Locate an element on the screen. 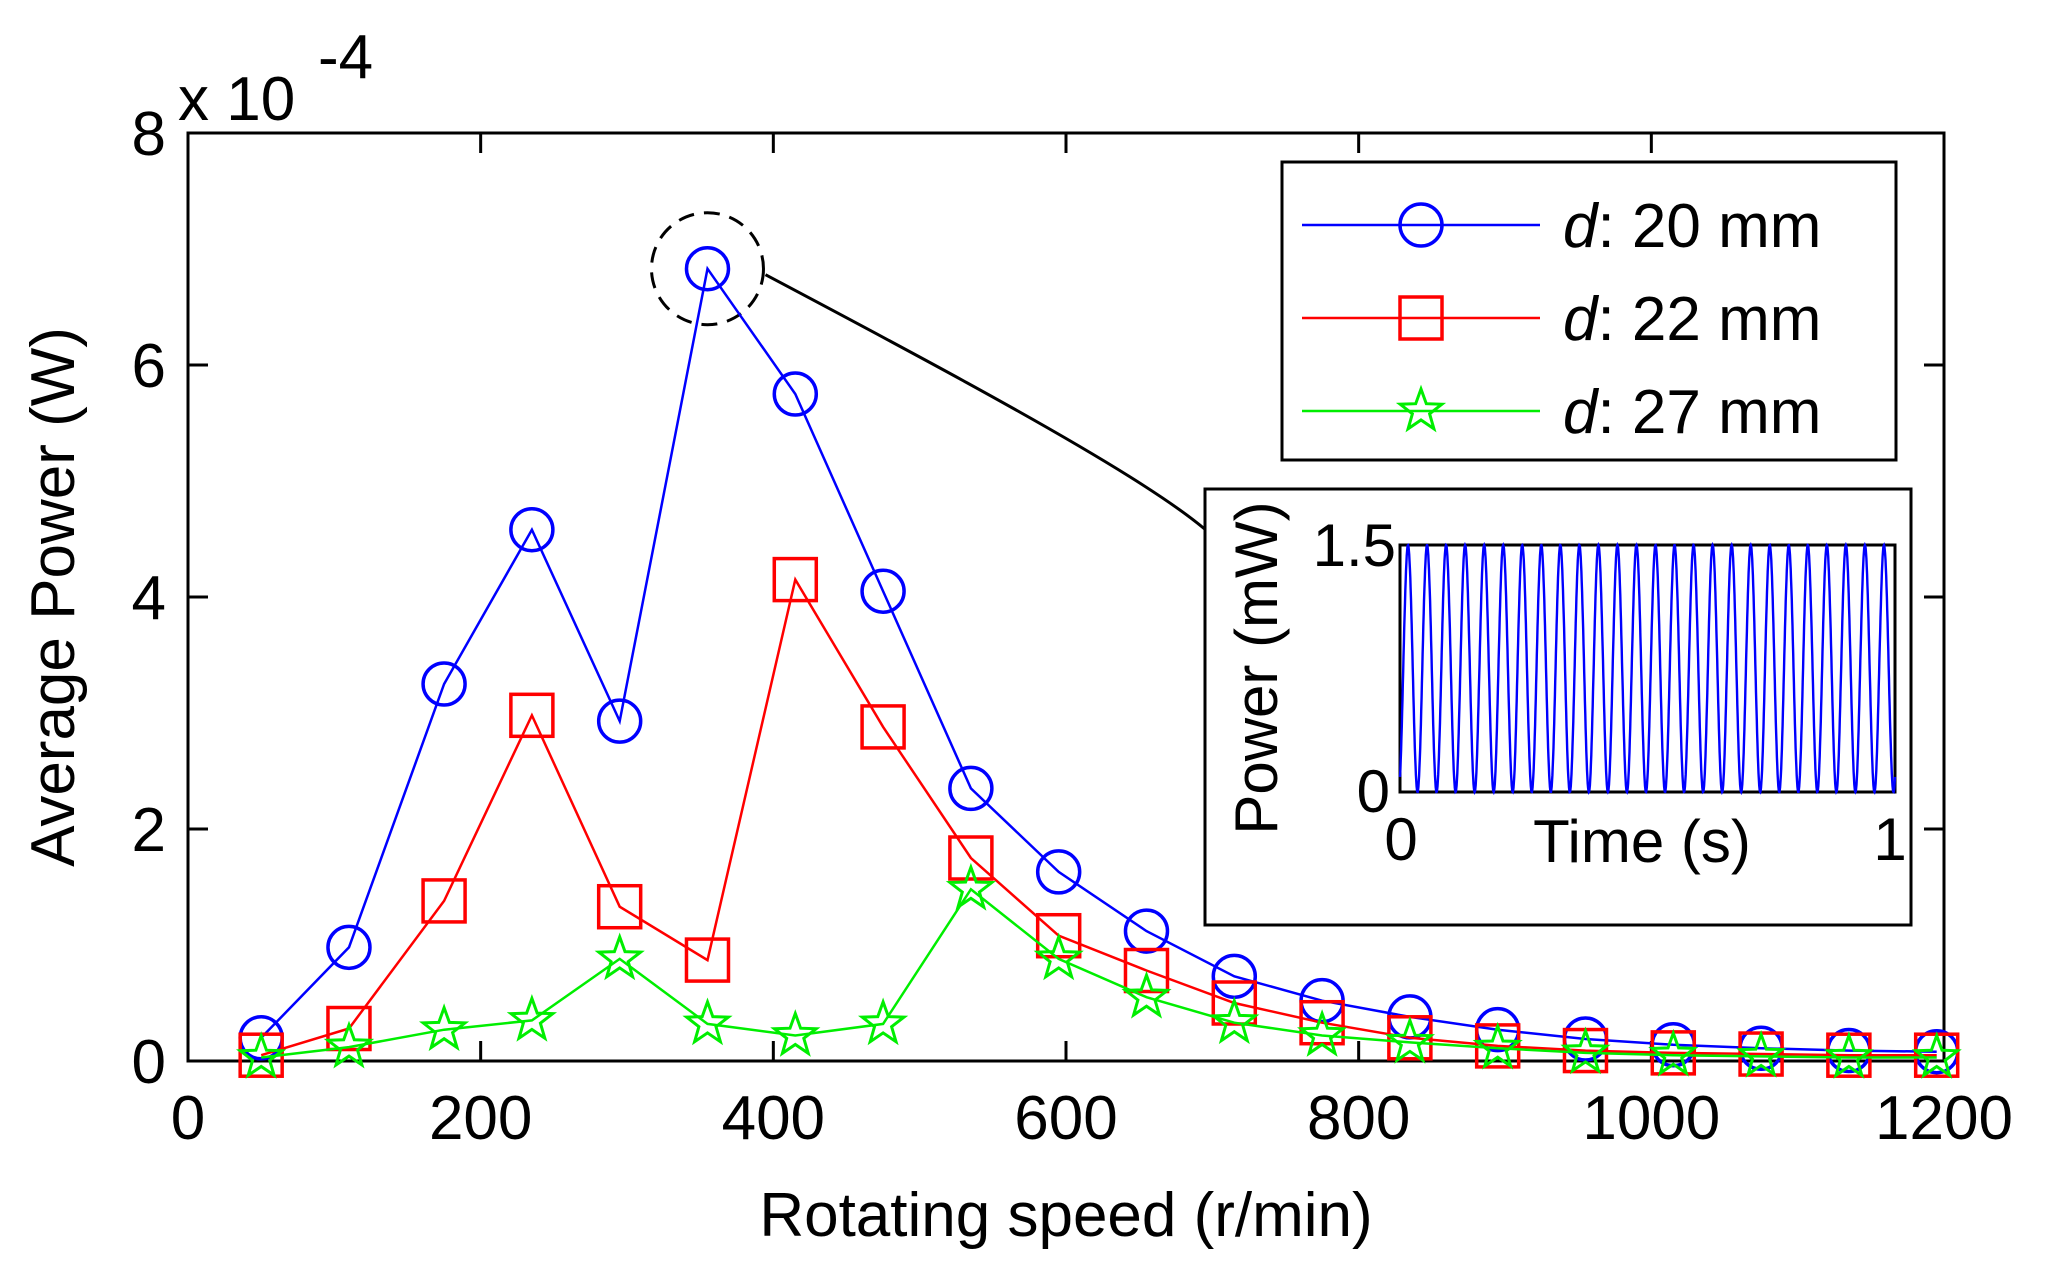 This screenshot has height=1284, width=2064. y-multiplier: x 10 is located at coordinates (236, 99).